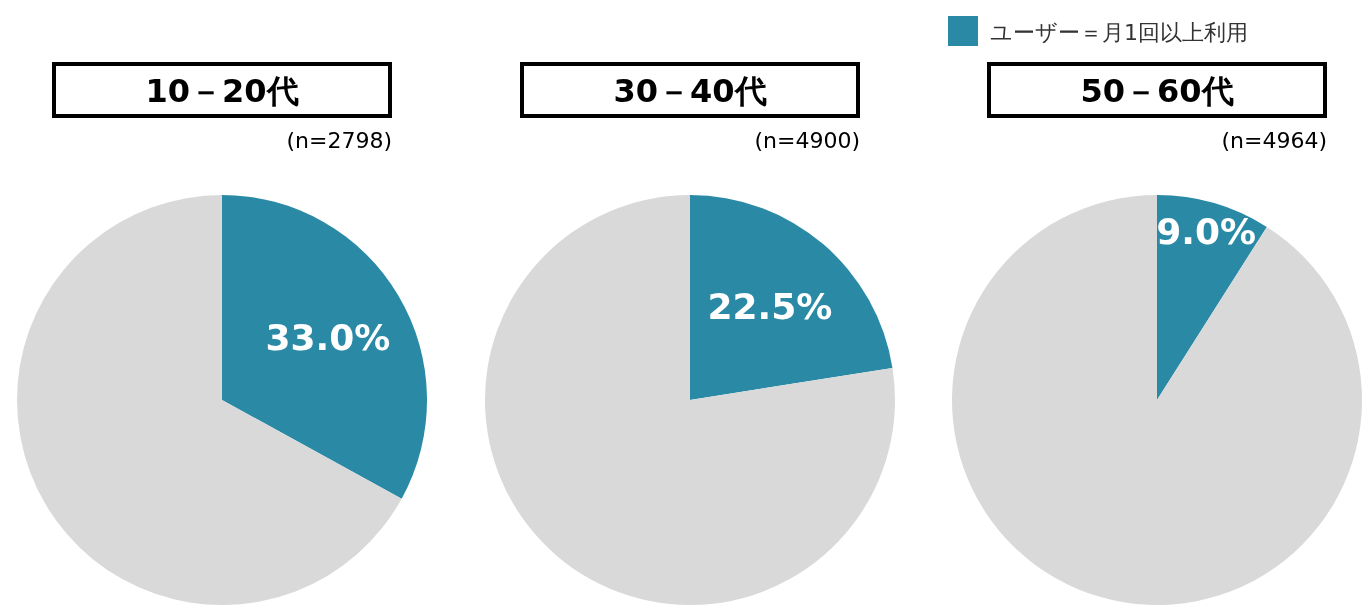 This screenshot has height=615, width=1369. What do you see at coordinates (1119, 32) in the screenshot?
I see `legend-label: ユーザー＝月1回以上利用` at bounding box center [1119, 32].